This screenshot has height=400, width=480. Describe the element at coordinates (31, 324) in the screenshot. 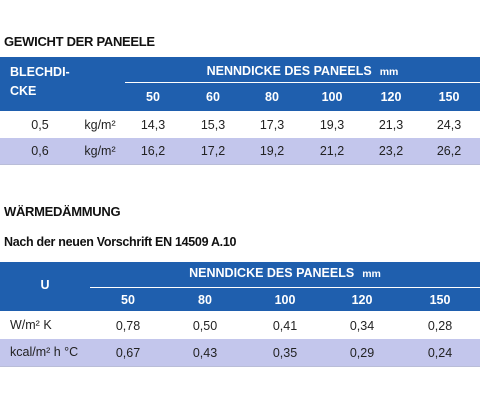

I see `row-label: W/m² K` at that location.